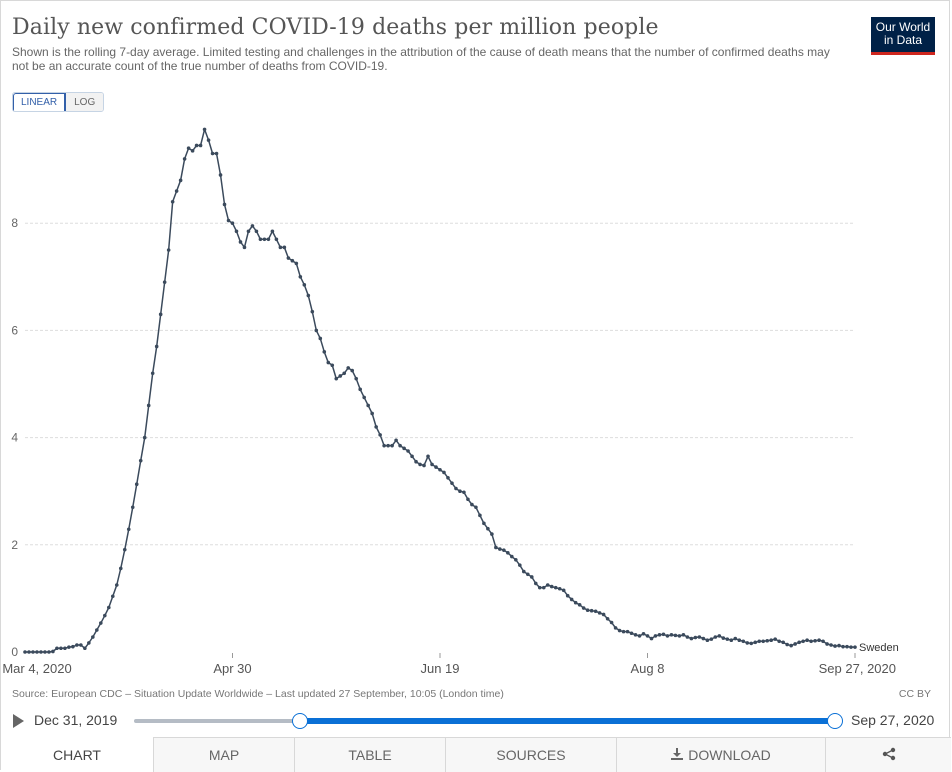 The image size is (952, 772). Describe the element at coordinates (835, 721) in the screenshot. I see `timeline-end-handle` at that location.